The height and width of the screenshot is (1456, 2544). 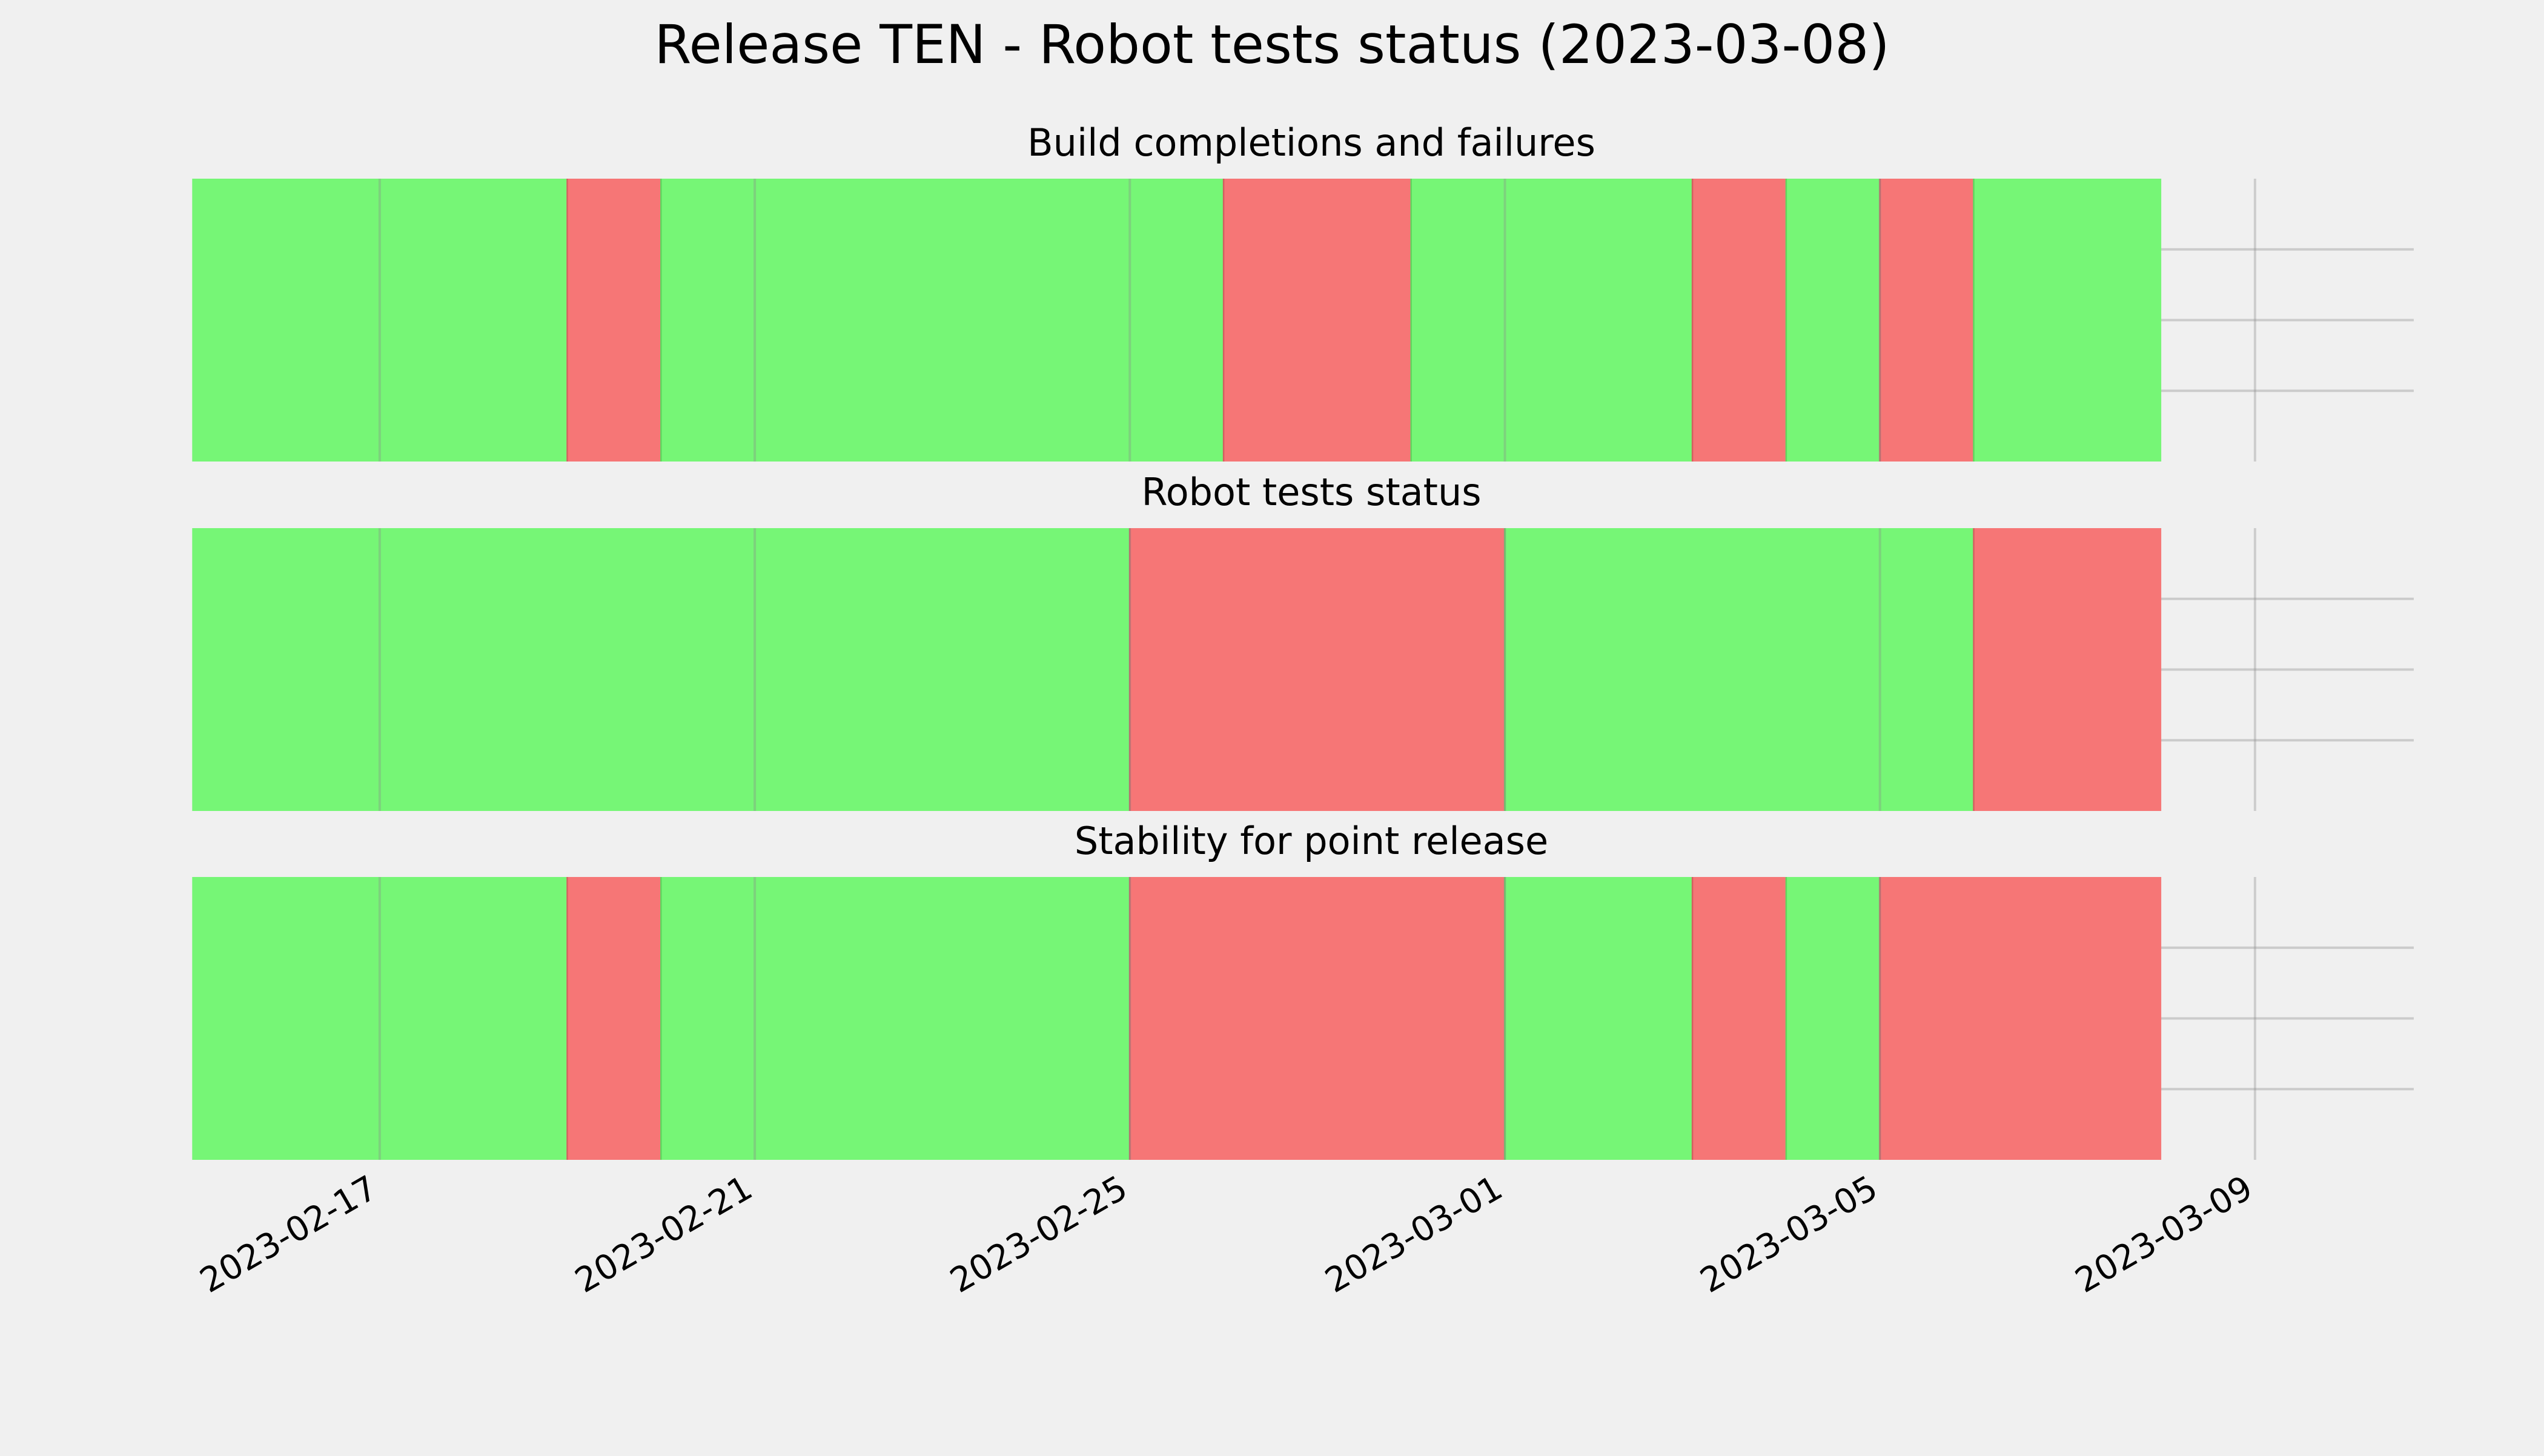 What do you see at coordinates (1311, 492) in the screenshot?
I see `panel-title: Robot tests status` at bounding box center [1311, 492].